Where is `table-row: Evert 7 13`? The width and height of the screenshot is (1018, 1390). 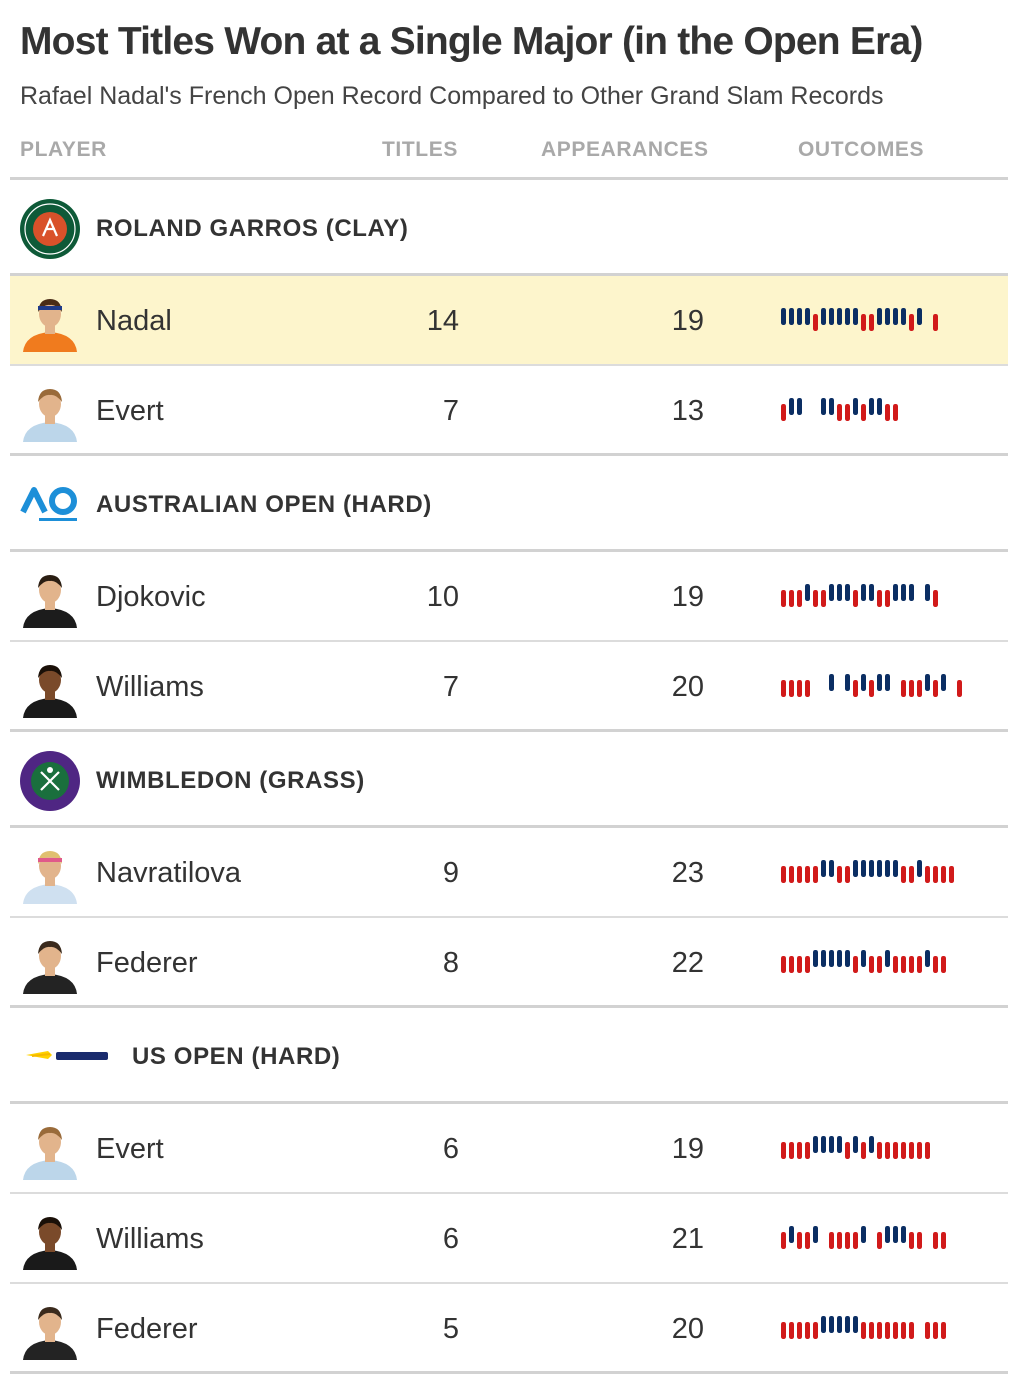 table-row: Evert 7 13 is located at coordinates (509, 411).